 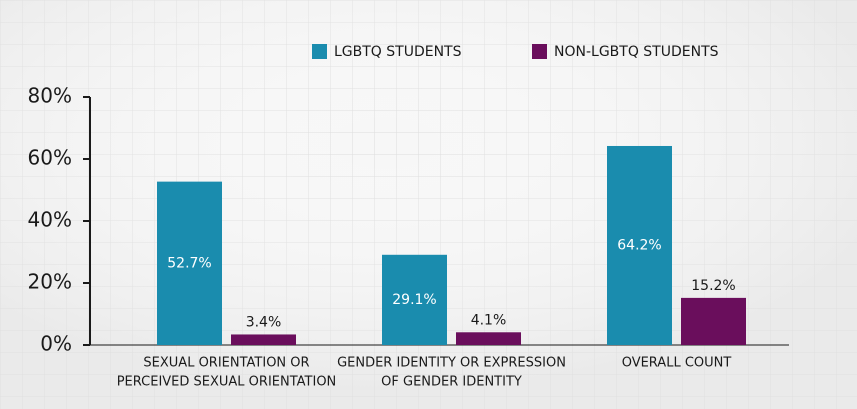 I want to click on legend-label: NON-LGBTQ STUDENTS, so click(x=636, y=52).